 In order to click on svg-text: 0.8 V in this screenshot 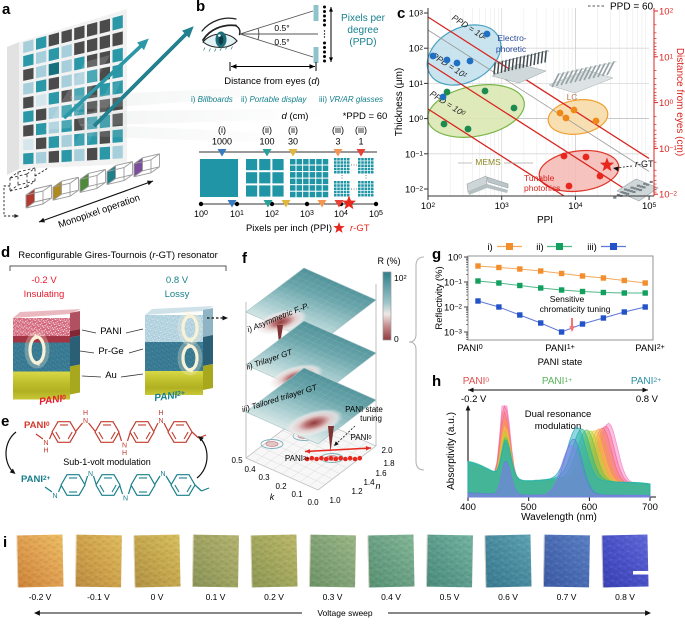, I will do `click(625, 597)`.